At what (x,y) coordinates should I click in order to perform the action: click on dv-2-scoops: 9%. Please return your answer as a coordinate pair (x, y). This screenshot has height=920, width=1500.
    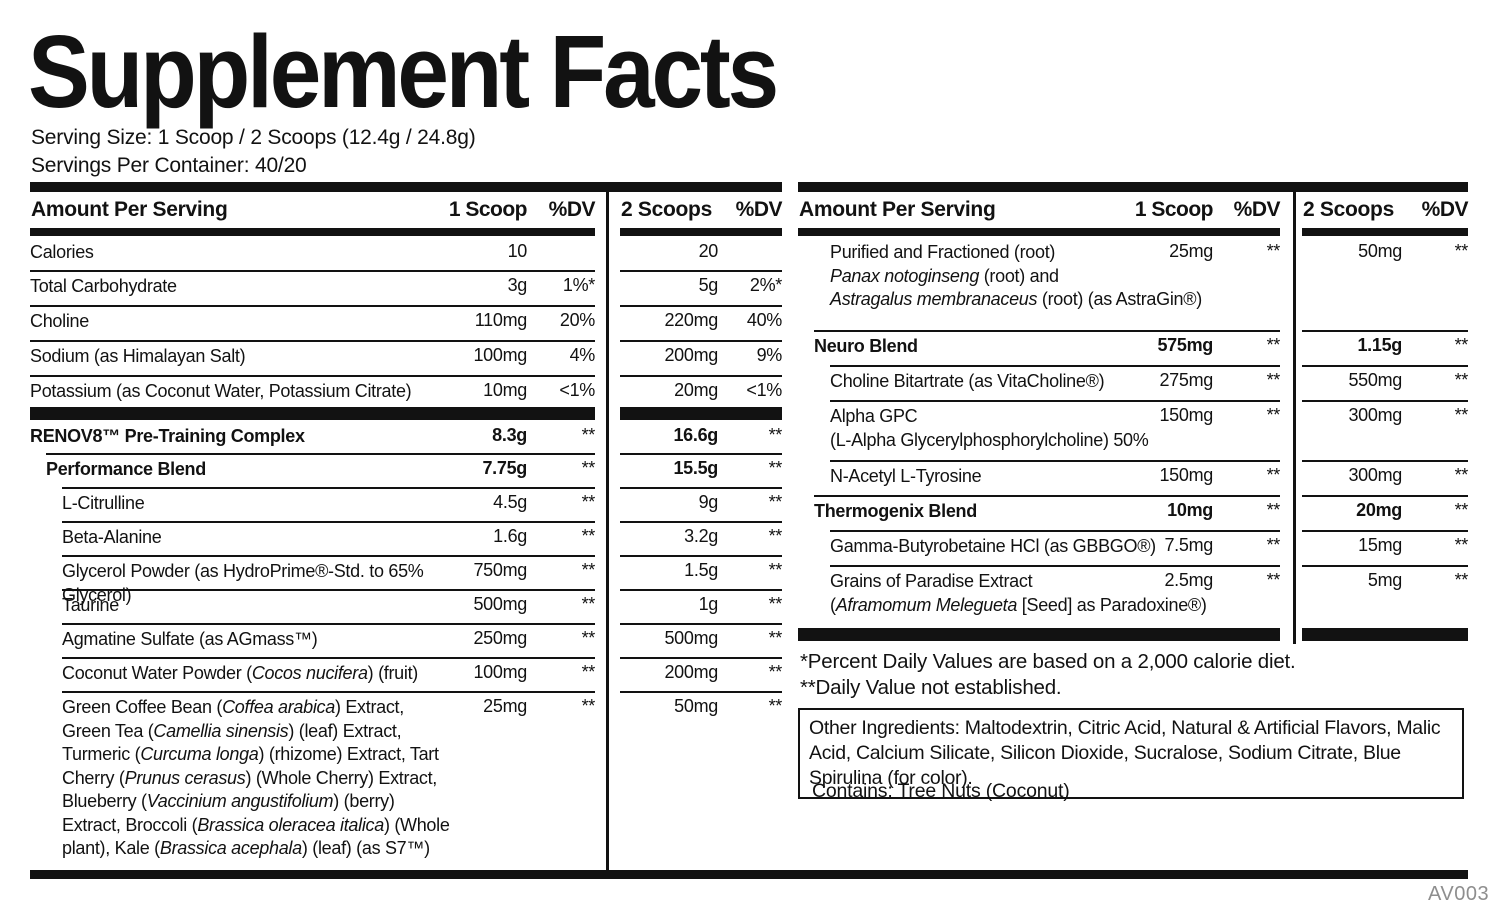
    Looking at the image, I should click on (769, 355).